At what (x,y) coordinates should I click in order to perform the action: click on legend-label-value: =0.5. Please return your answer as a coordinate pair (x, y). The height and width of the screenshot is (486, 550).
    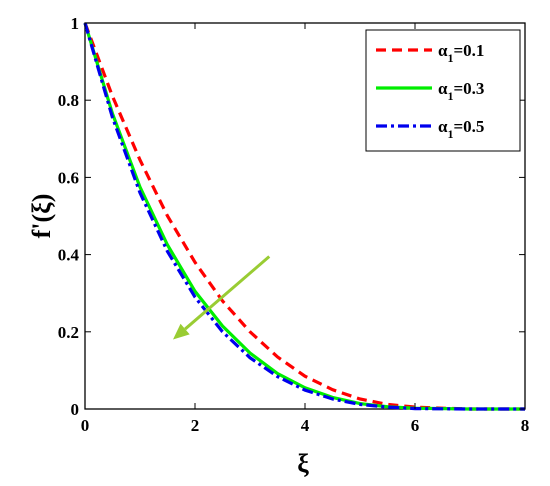
    Looking at the image, I should click on (469, 126).